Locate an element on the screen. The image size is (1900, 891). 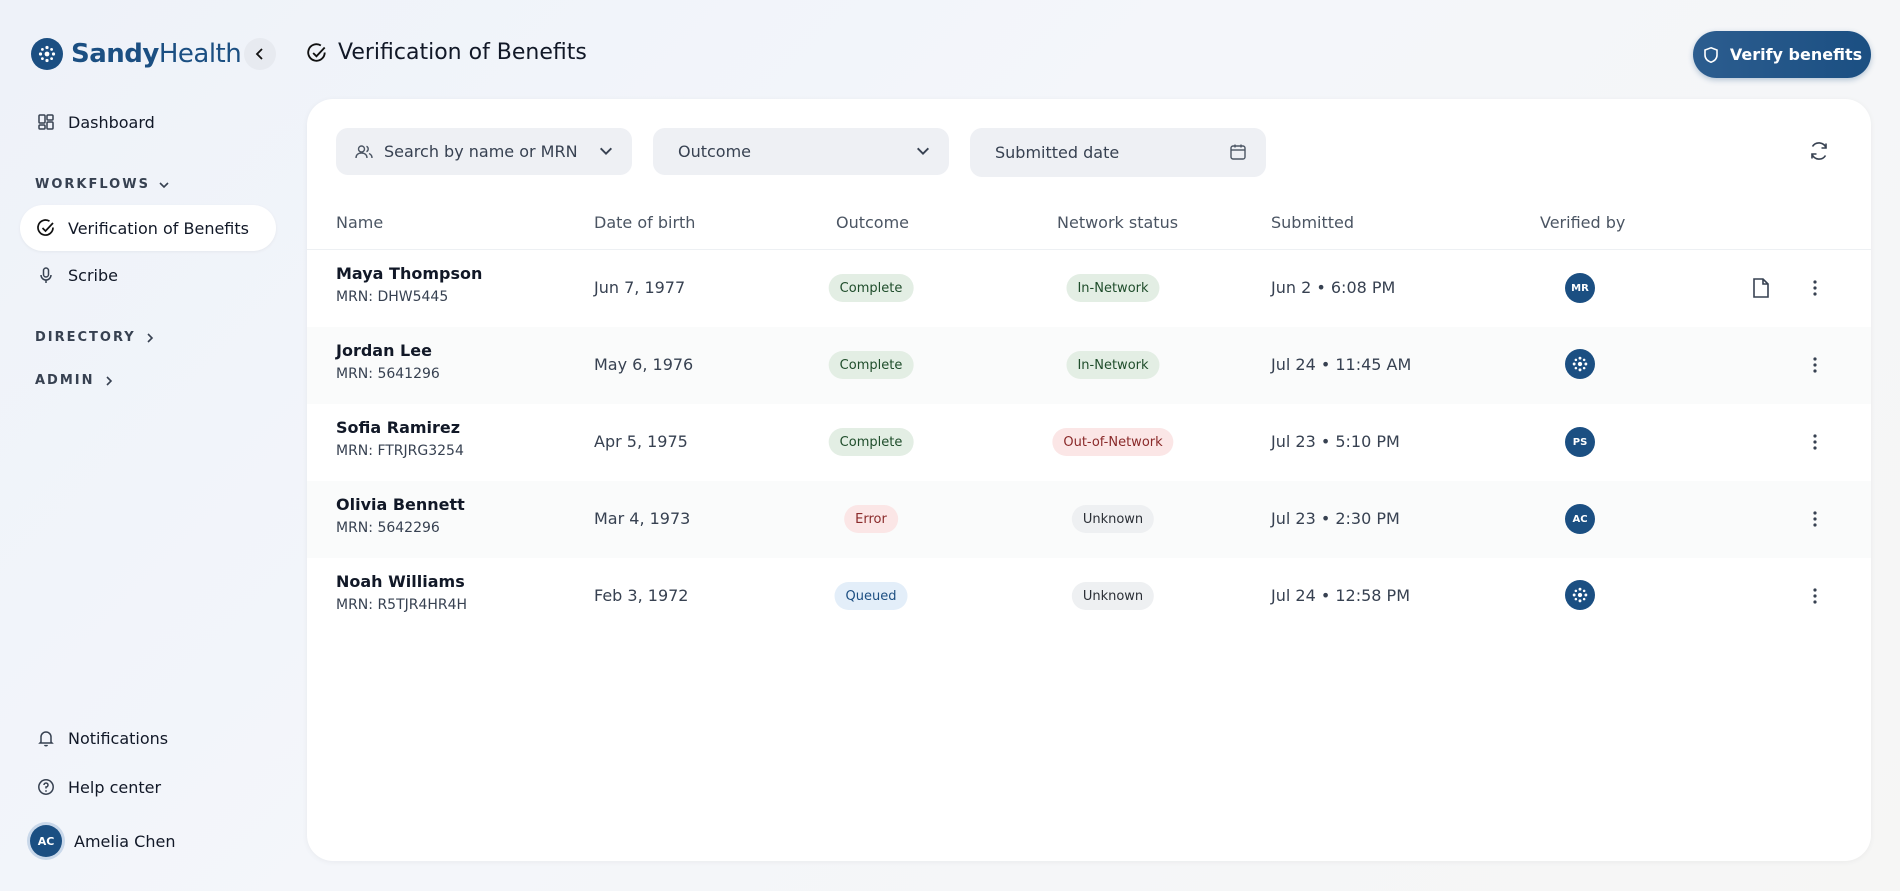
patient-mrn: MRN: DHW5445 is located at coordinates (392, 297).